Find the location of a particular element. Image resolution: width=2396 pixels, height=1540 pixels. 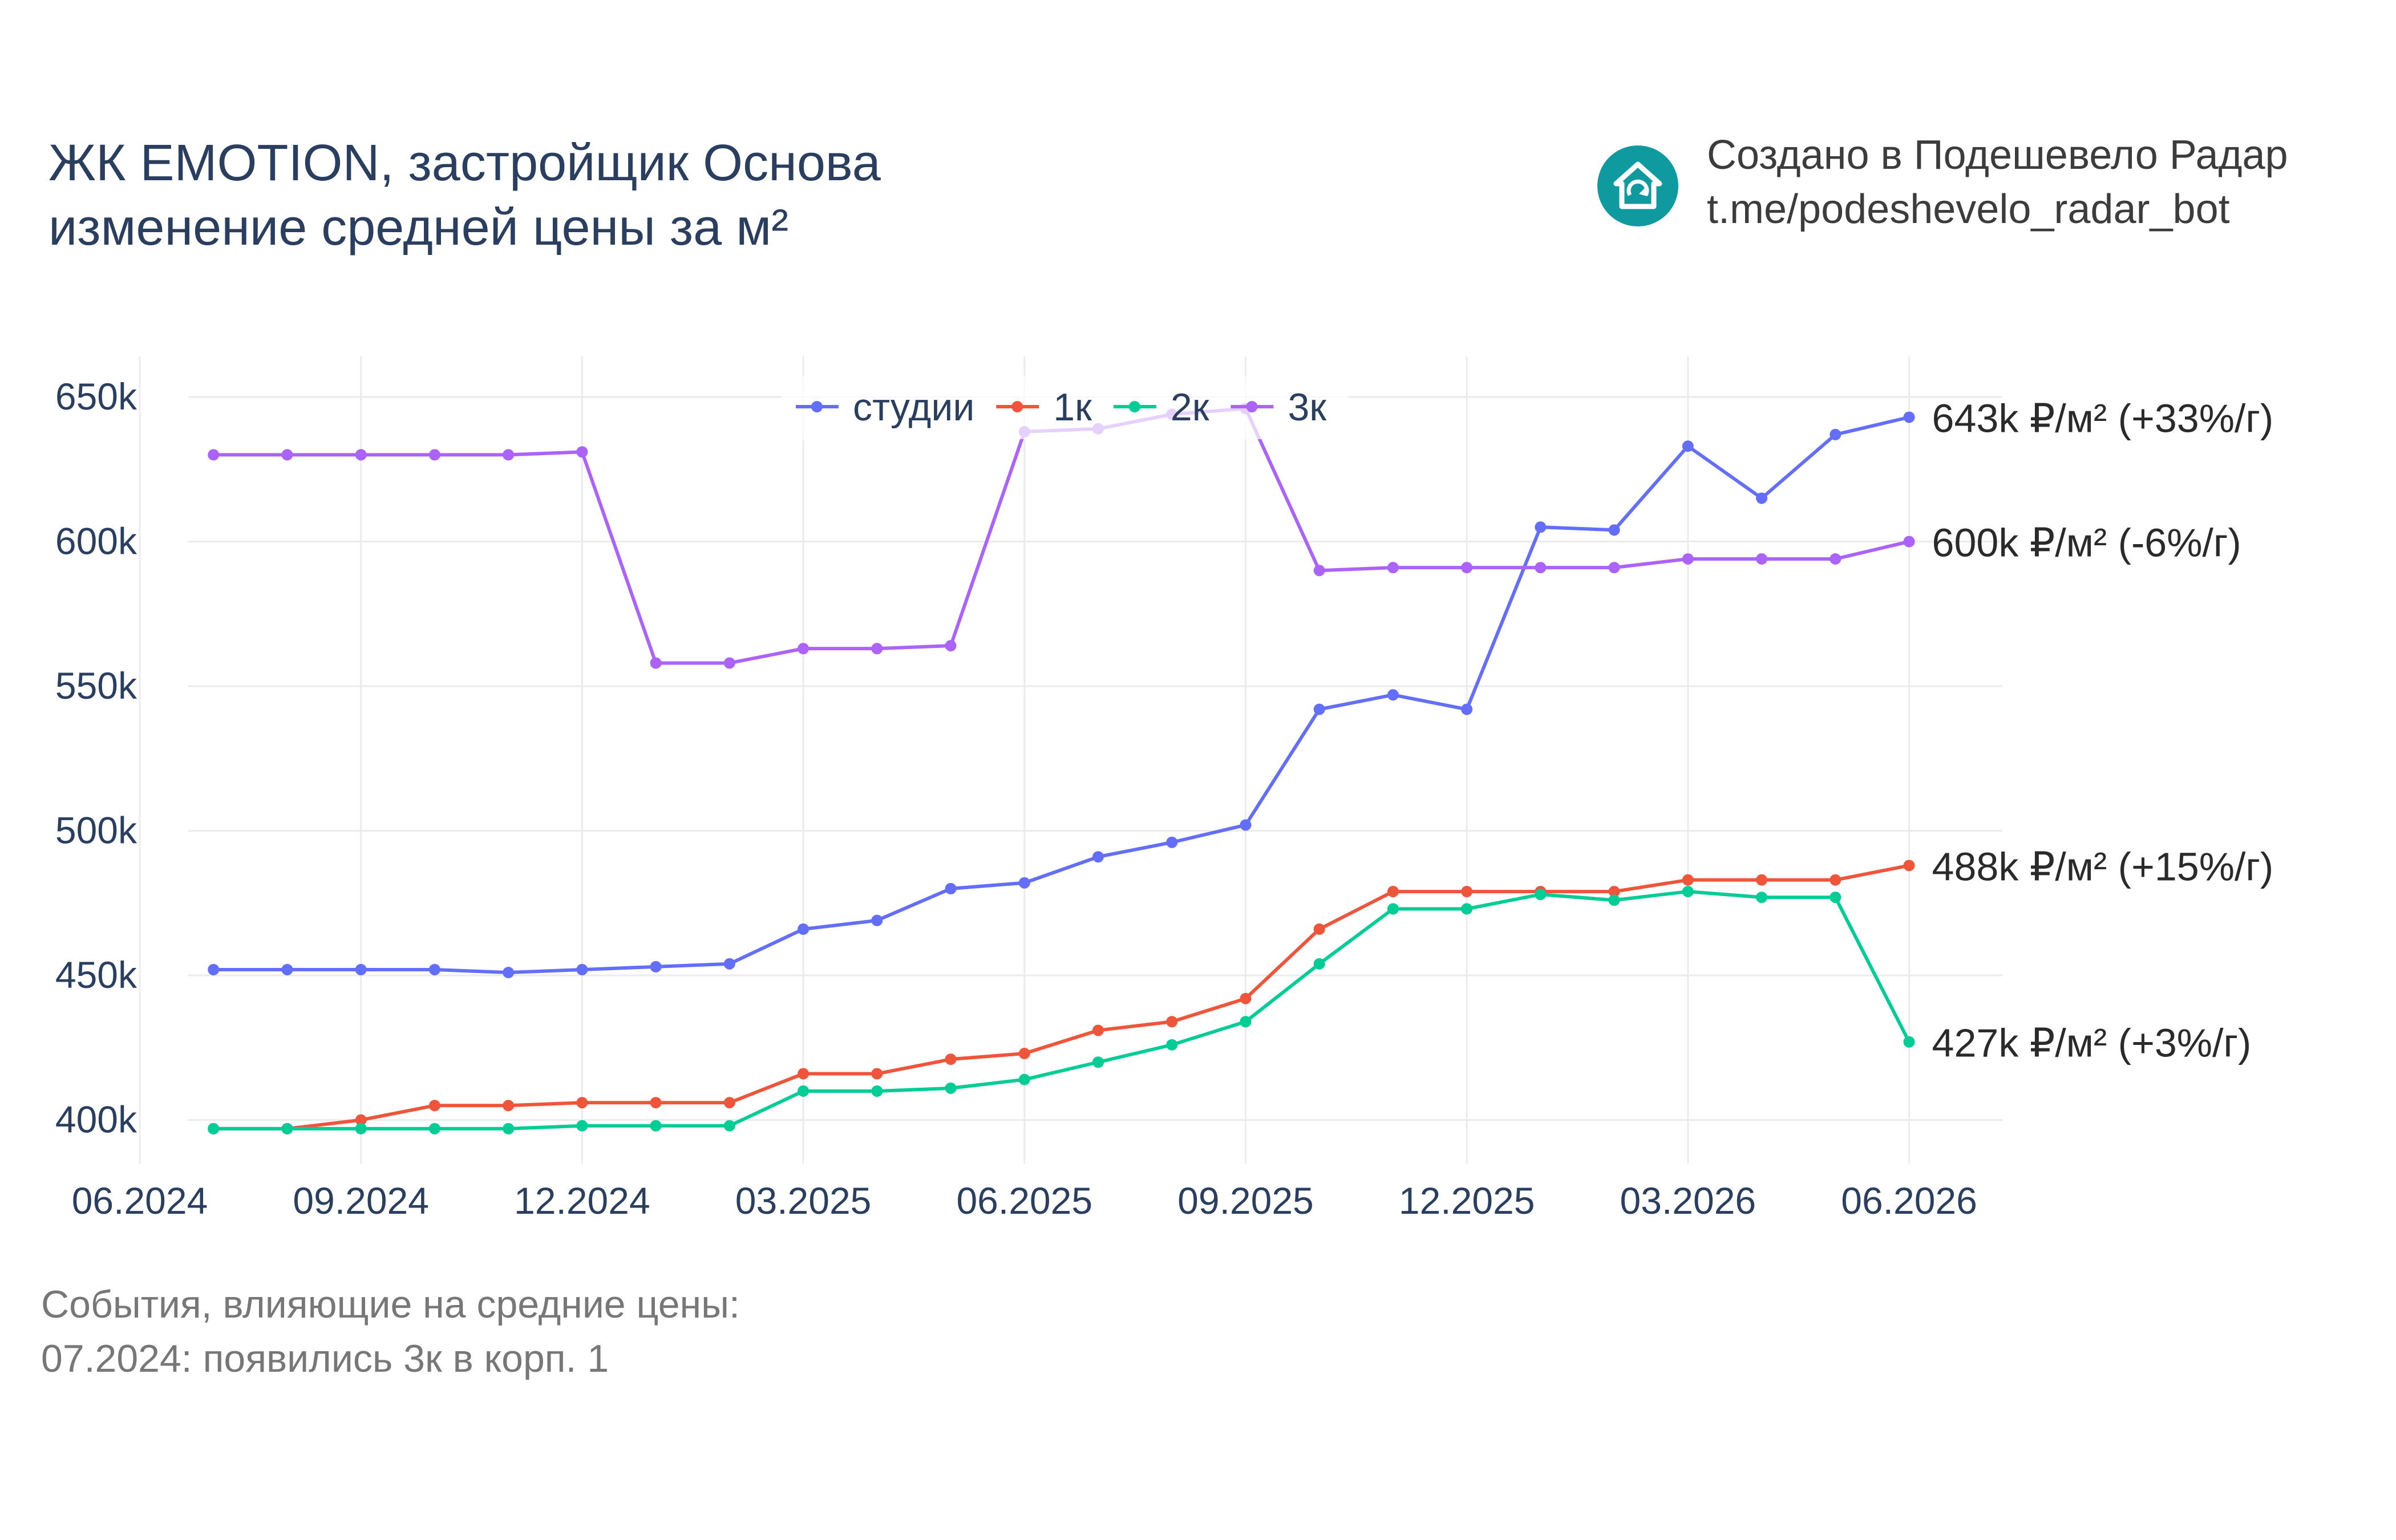

x-tick-label: 12.2024 is located at coordinates (582, 1201).